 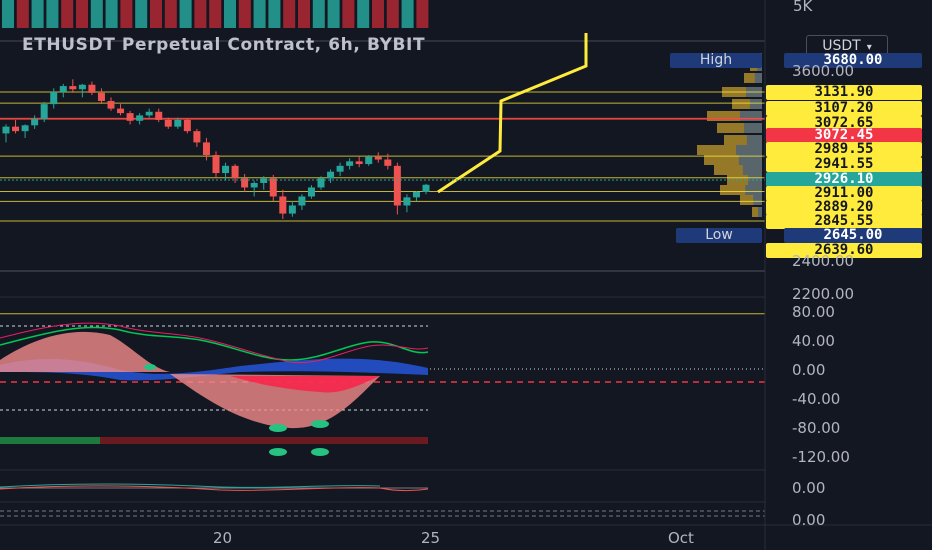 What do you see at coordinates (50, 440) in the screenshot?
I see `trend-bar-green` at bounding box center [50, 440].